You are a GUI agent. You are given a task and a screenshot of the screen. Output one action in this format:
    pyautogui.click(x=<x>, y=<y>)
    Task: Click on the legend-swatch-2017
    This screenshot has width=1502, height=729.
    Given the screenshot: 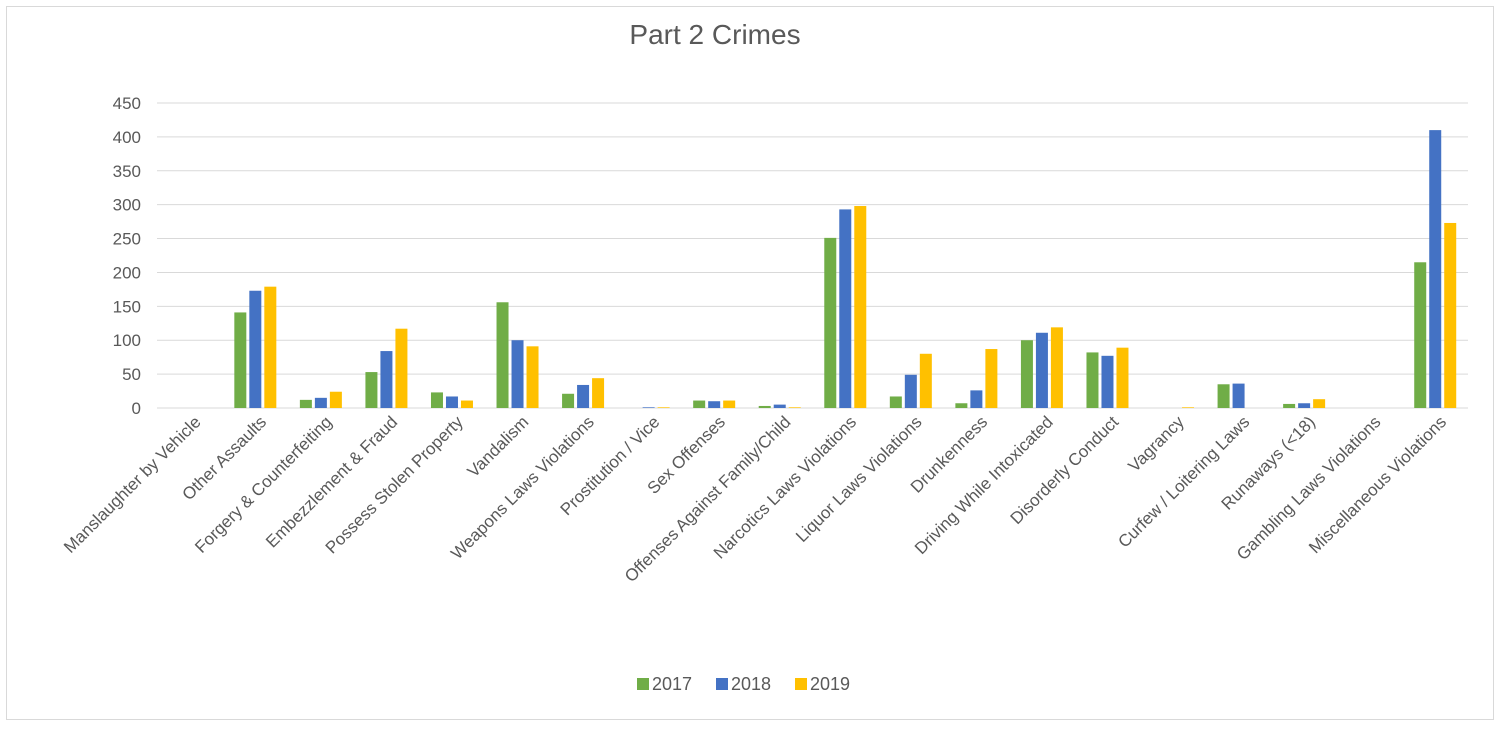 What is the action you would take?
    pyautogui.click(x=643, y=684)
    